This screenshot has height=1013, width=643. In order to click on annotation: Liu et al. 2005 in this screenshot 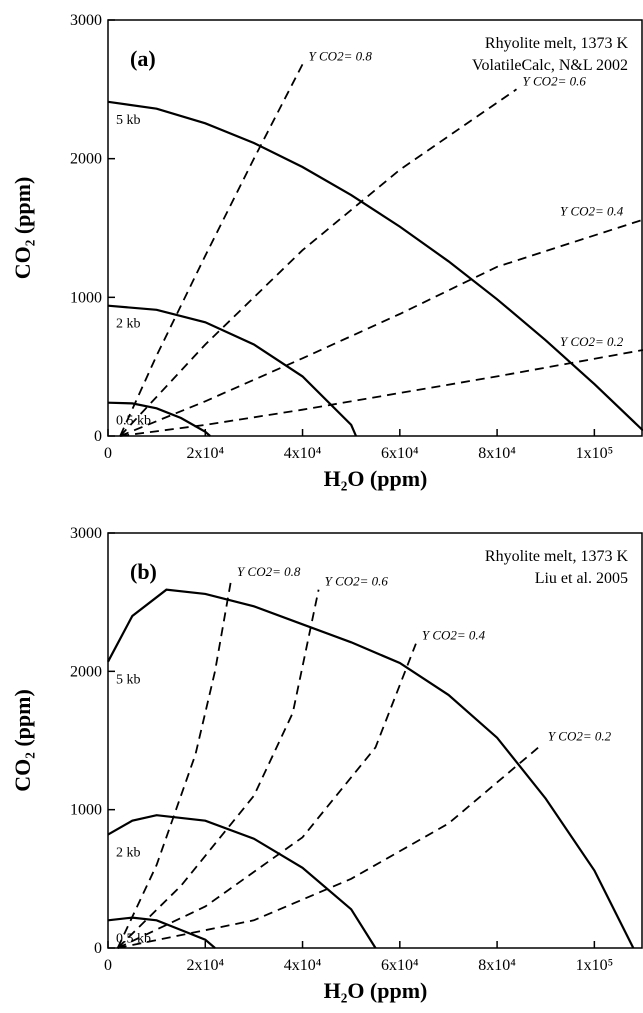, I will do `click(581, 578)`.